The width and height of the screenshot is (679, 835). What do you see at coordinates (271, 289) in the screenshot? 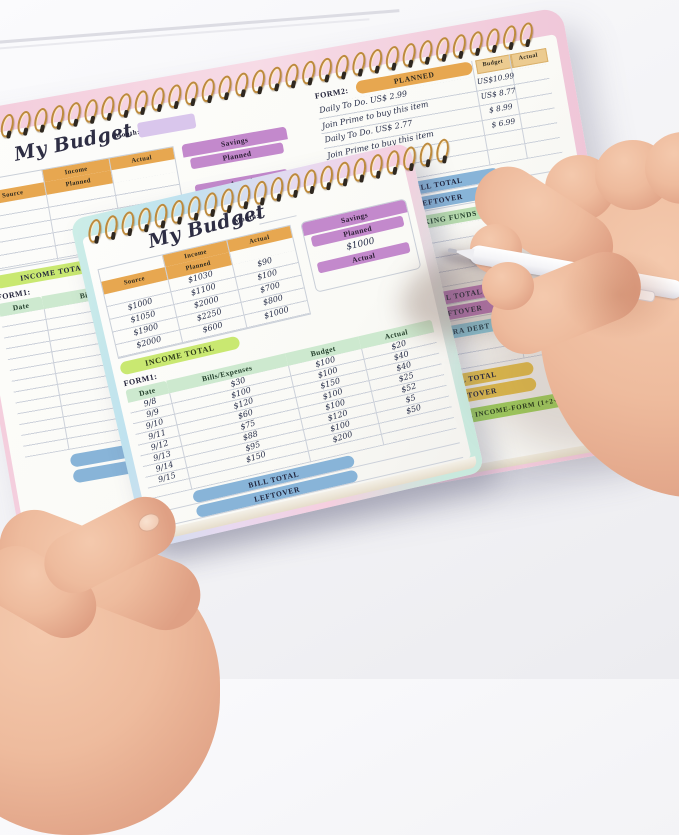
I see `income-actual-values: $90 $100 $700 $800 $1000` at bounding box center [271, 289].